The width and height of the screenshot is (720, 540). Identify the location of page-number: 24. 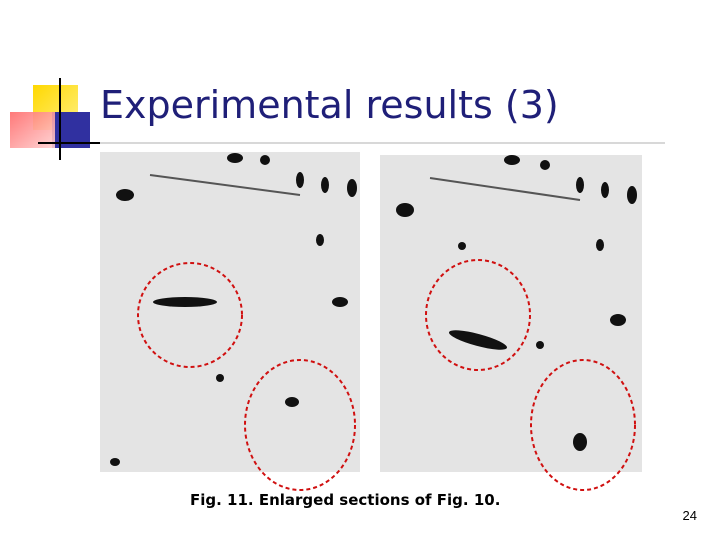
(690, 515).